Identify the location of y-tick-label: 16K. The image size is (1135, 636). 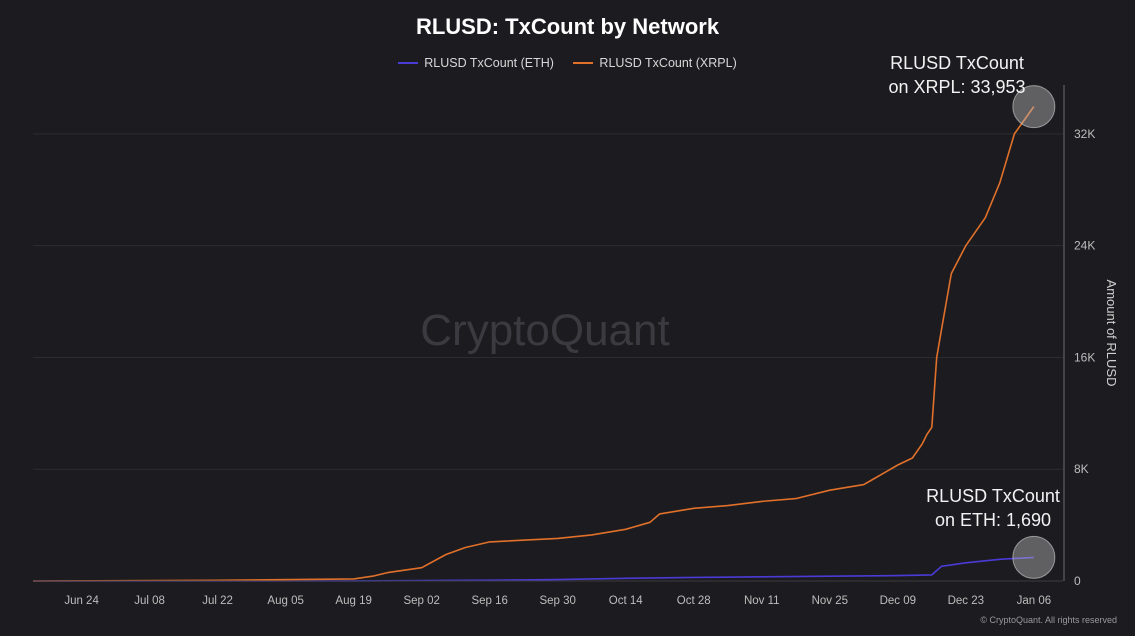
(1084, 357).